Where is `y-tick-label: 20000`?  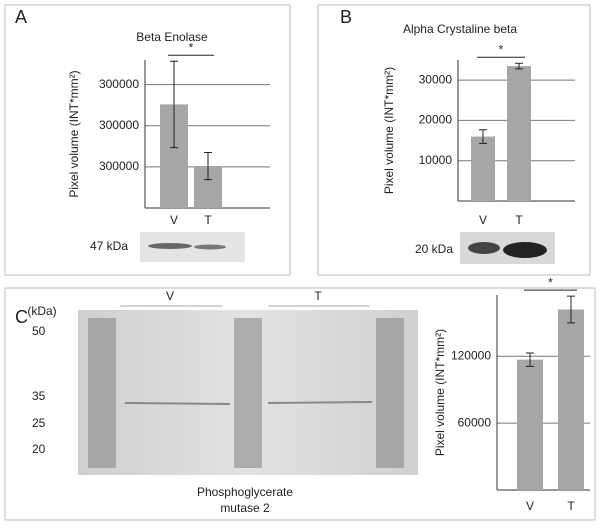 y-tick-label: 20000 is located at coordinates (436, 120).